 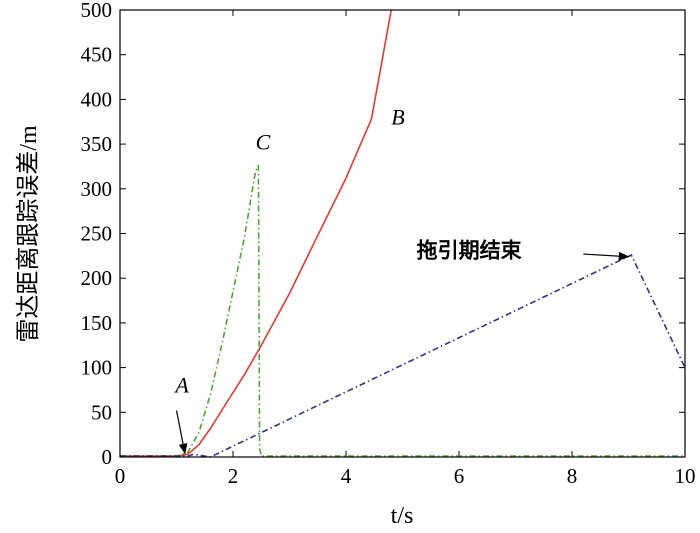 I want to click on x-tick-label: 10, so click(x=685, y=476).